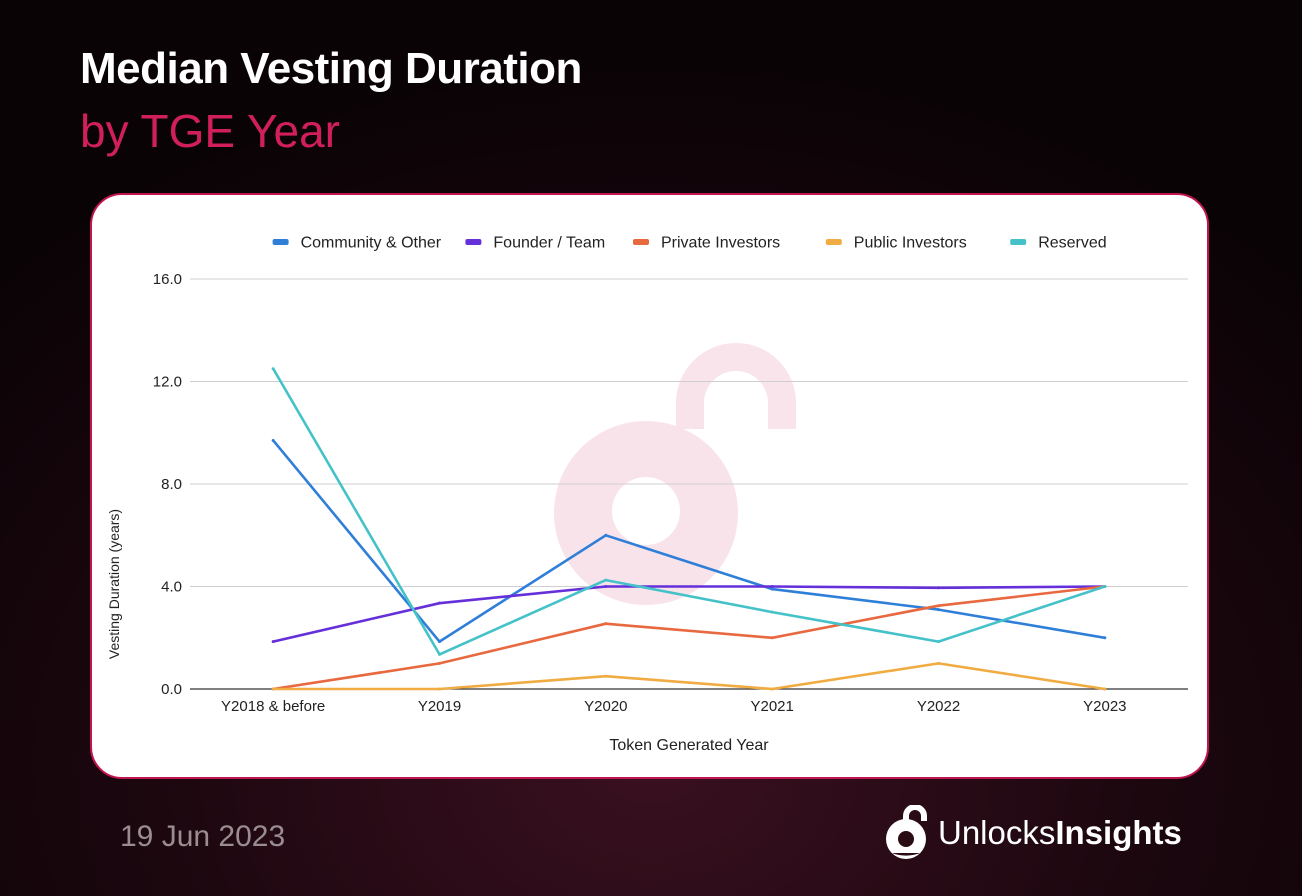  I want to click on legend-label: Founder / Team, so click(549, 243).